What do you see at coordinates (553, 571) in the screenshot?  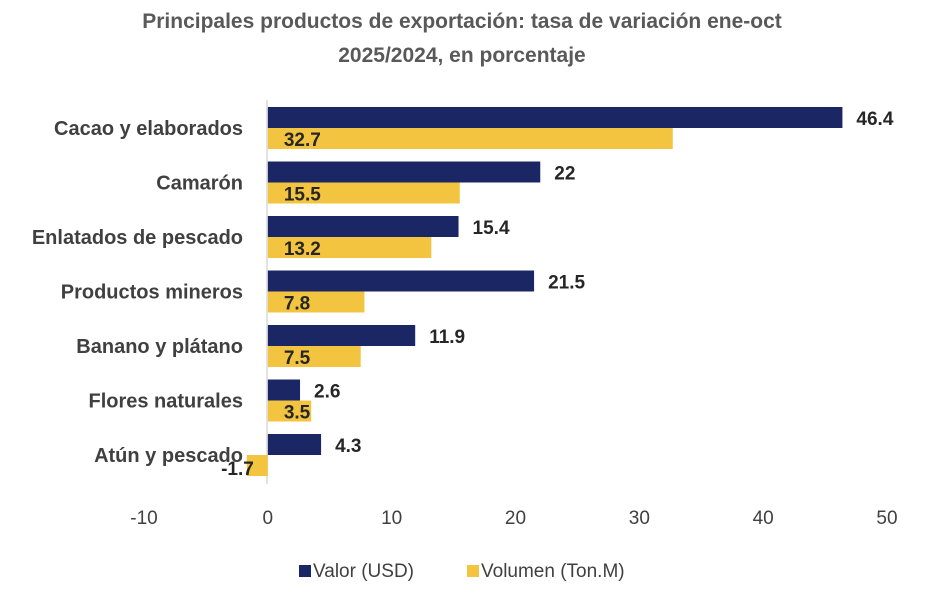 I see `legend-label-volumen: Volumen (Ton.M)` at bounding box center [553, 571].